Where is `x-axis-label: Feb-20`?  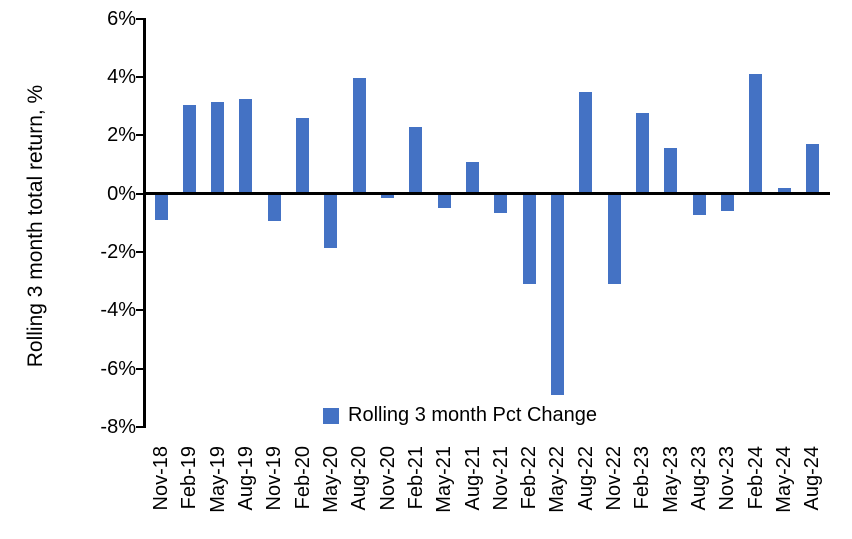 x-axis-label: Feb-20 is located at coordinates (302, 478).